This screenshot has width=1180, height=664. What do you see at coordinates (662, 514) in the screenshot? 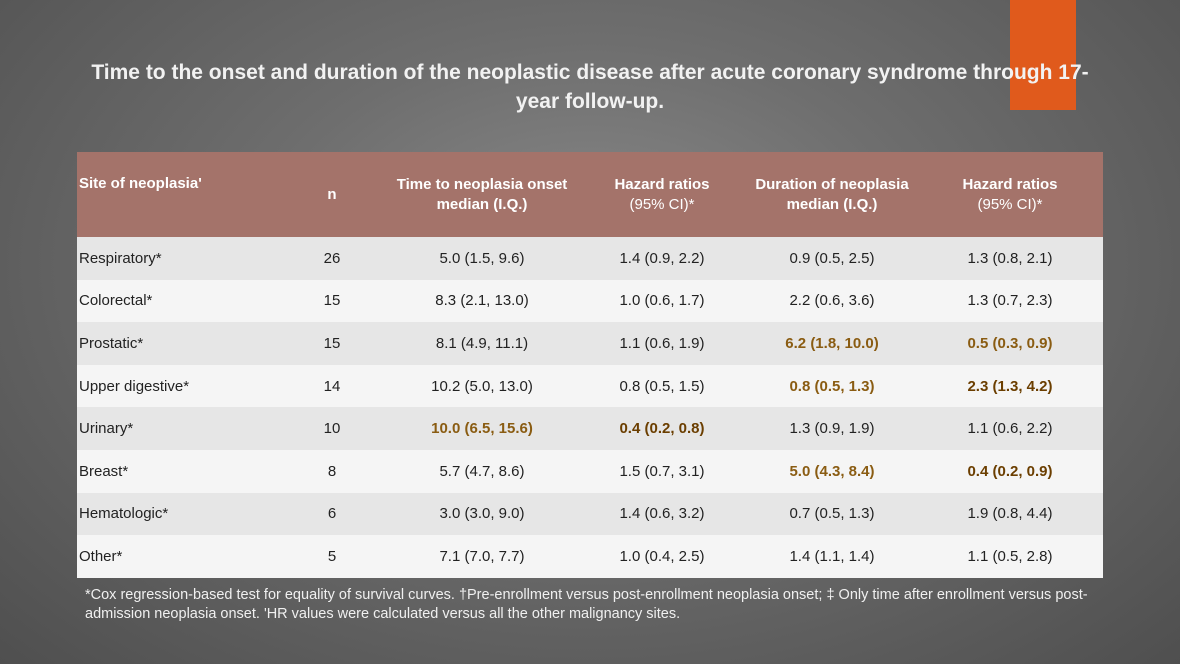
I see `cell-hr1: 1.4 (0.6, 3.2)` at bounding box center [662, 514].